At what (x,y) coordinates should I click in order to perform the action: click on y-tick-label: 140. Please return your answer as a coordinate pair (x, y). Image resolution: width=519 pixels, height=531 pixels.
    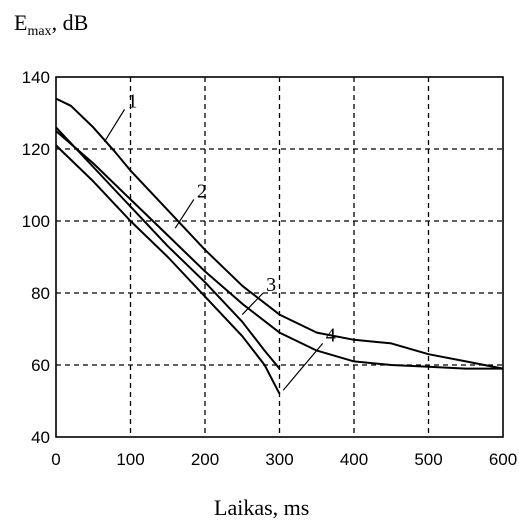
    Looking at the image, I should click on (36, 77).